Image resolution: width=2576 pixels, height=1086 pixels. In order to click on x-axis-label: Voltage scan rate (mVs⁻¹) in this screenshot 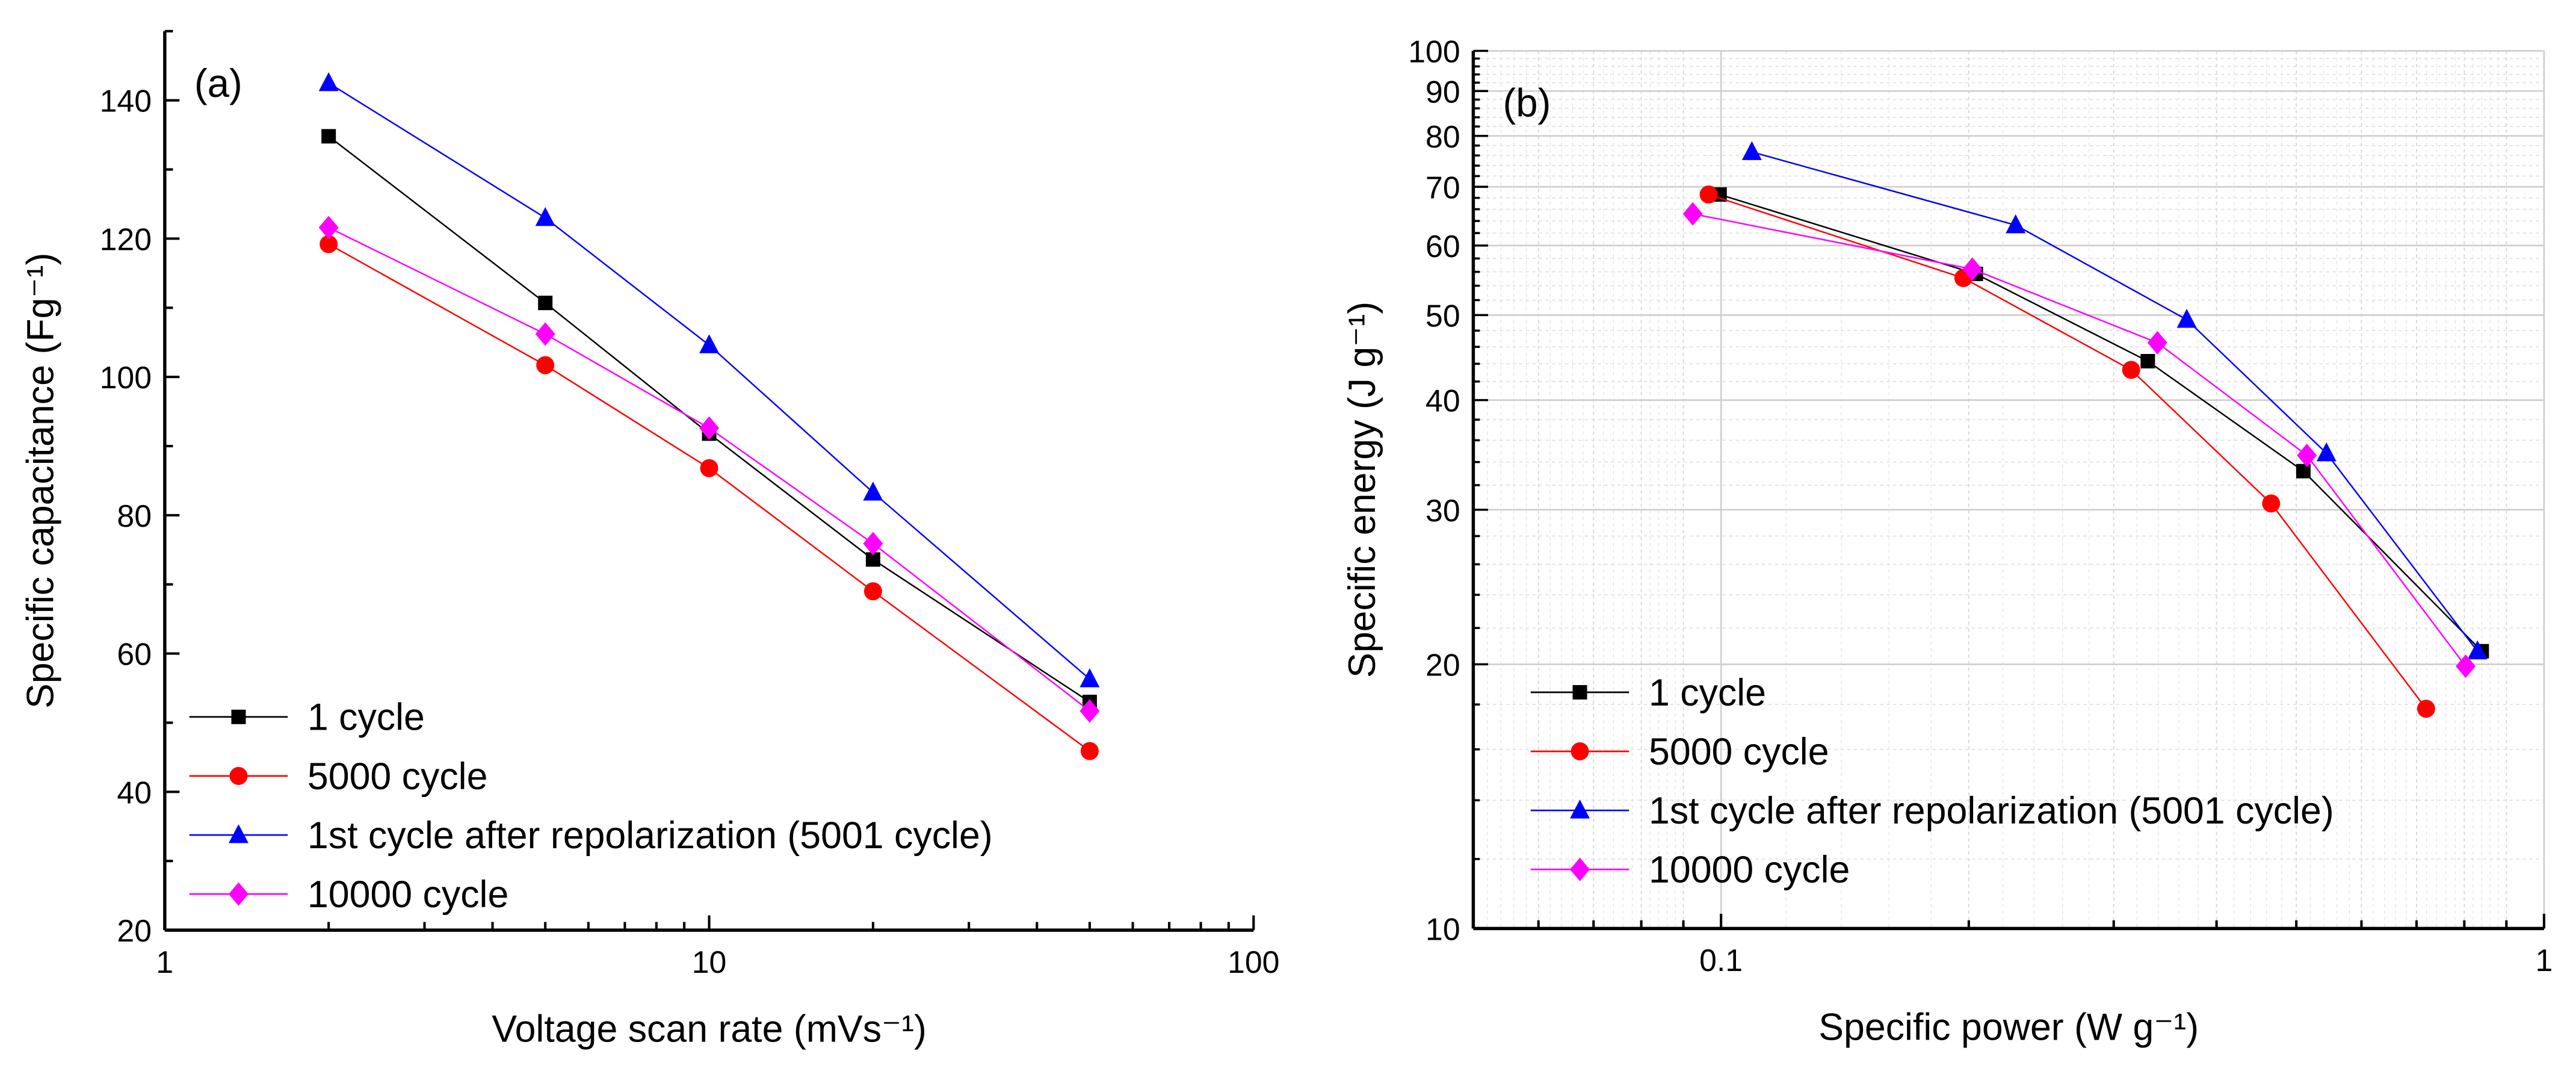, I will do `click(709, 1029)`.